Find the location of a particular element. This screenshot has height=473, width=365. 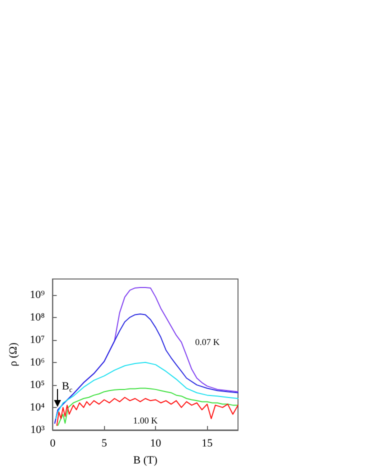

y-tick-label: 10⁷ is located at coordinates (37, 340).